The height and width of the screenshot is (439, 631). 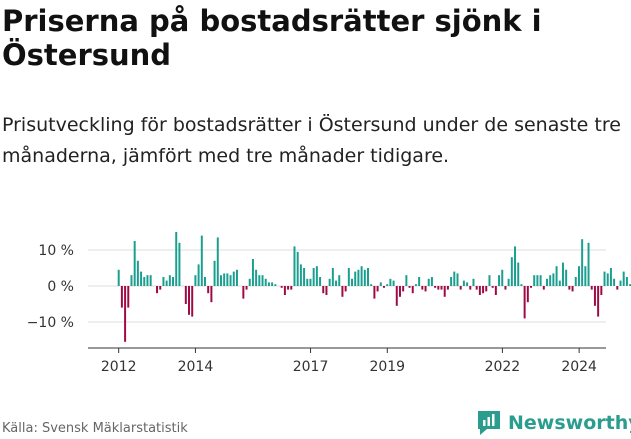 I want to click on x-tick-label: 2017, so click(x=311, y=367).